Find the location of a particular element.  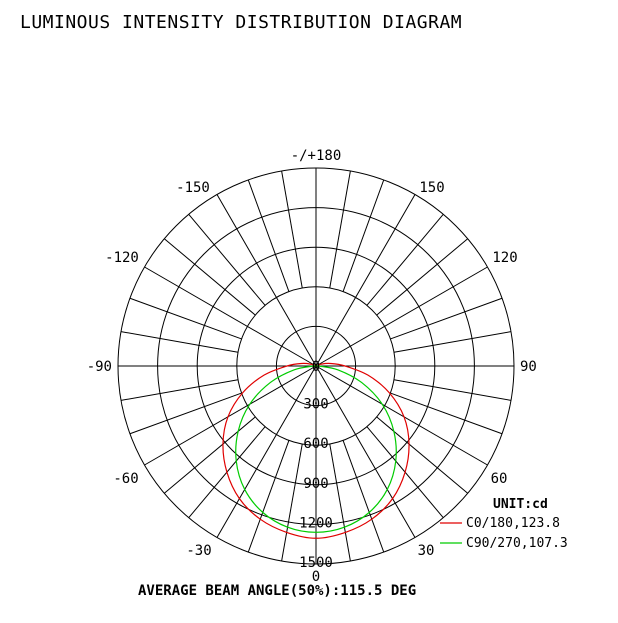

angle-label: 60 is located at coordinates (499, 479).